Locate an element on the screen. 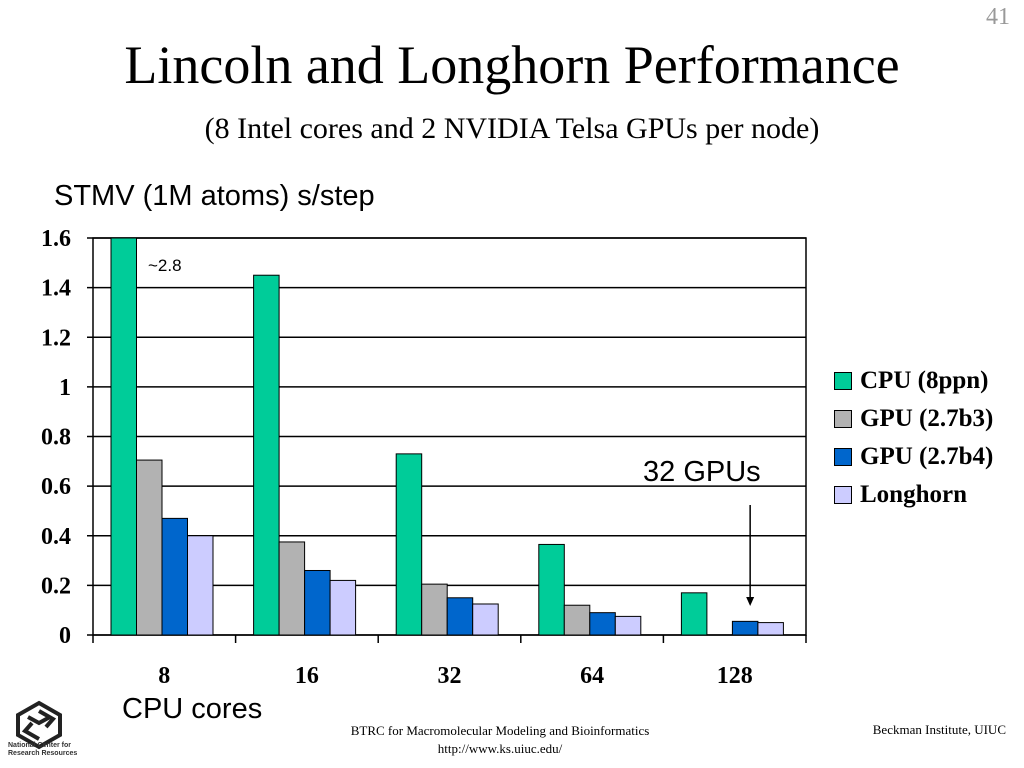  y-tick-label: 0 is located at coordinates (65, 636).